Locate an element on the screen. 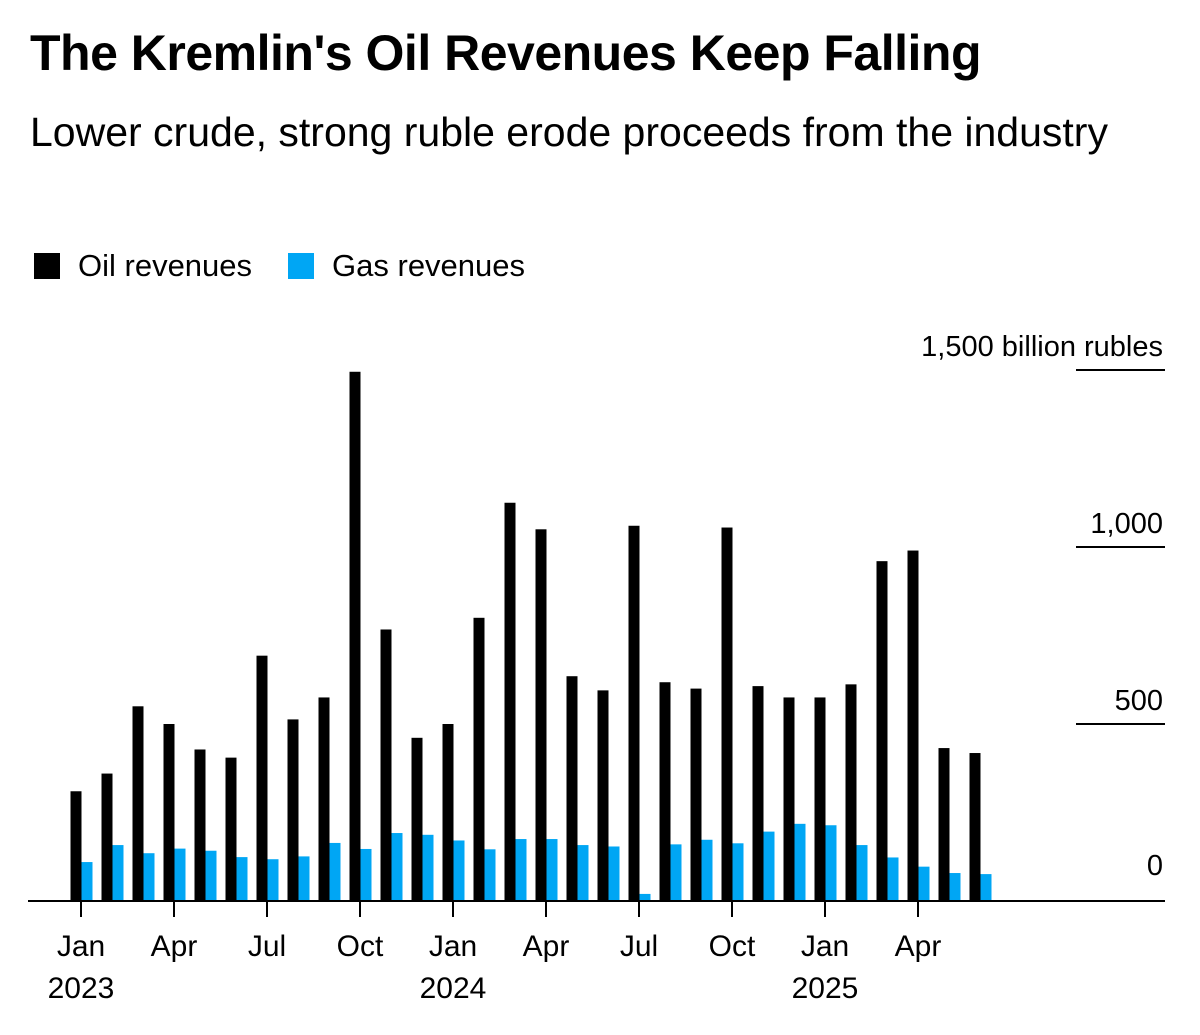 This screenshot has height=1035, width=1200. x-tick-label-year: 2024 is located at coordinates (453, 988).